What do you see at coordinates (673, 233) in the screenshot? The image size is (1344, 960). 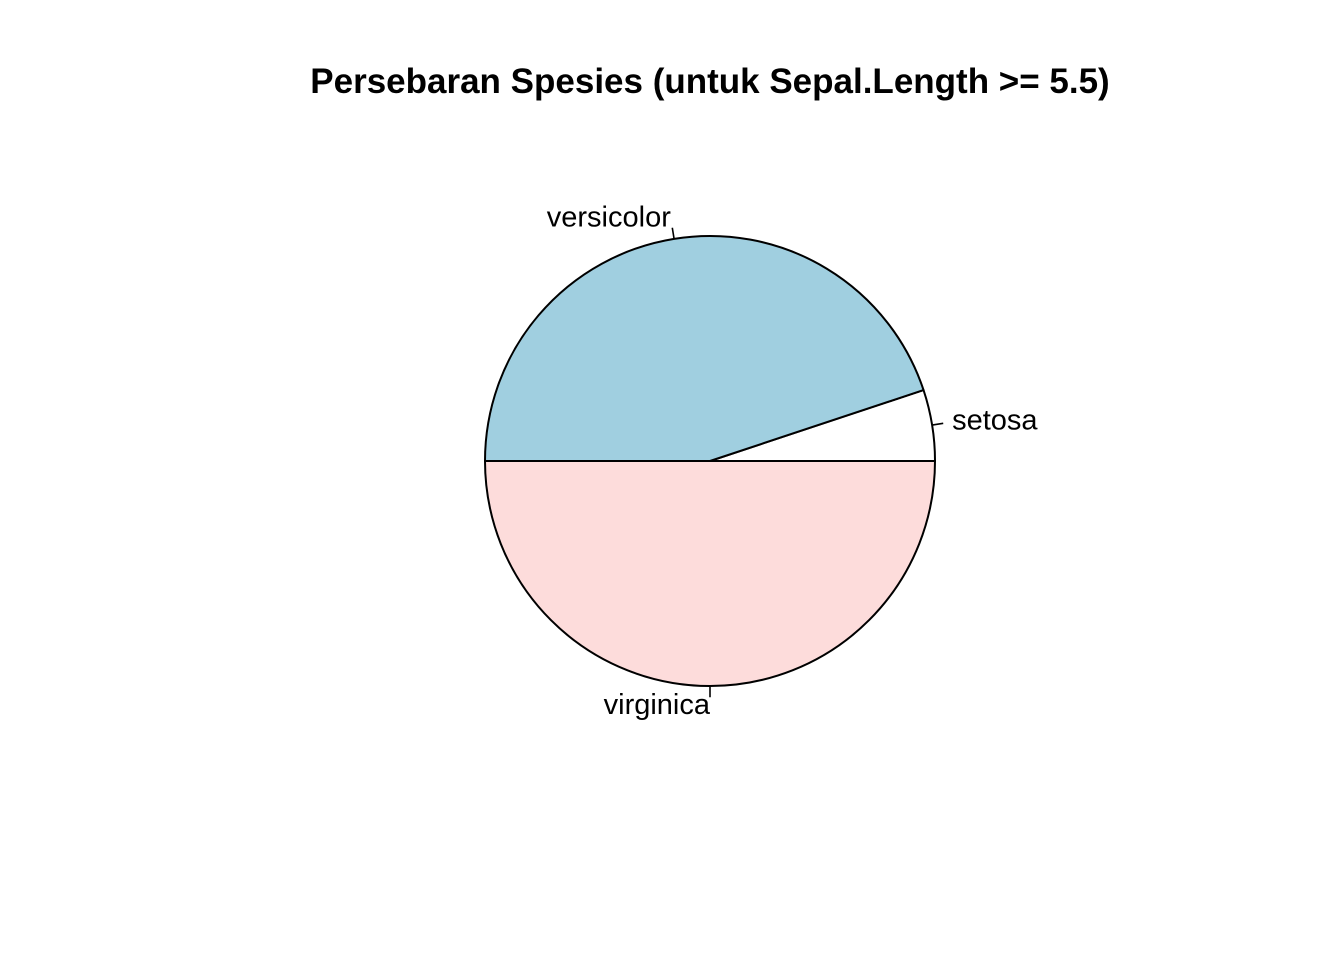 I see `label-tick-versicolor` at bounding box center [673, 233].